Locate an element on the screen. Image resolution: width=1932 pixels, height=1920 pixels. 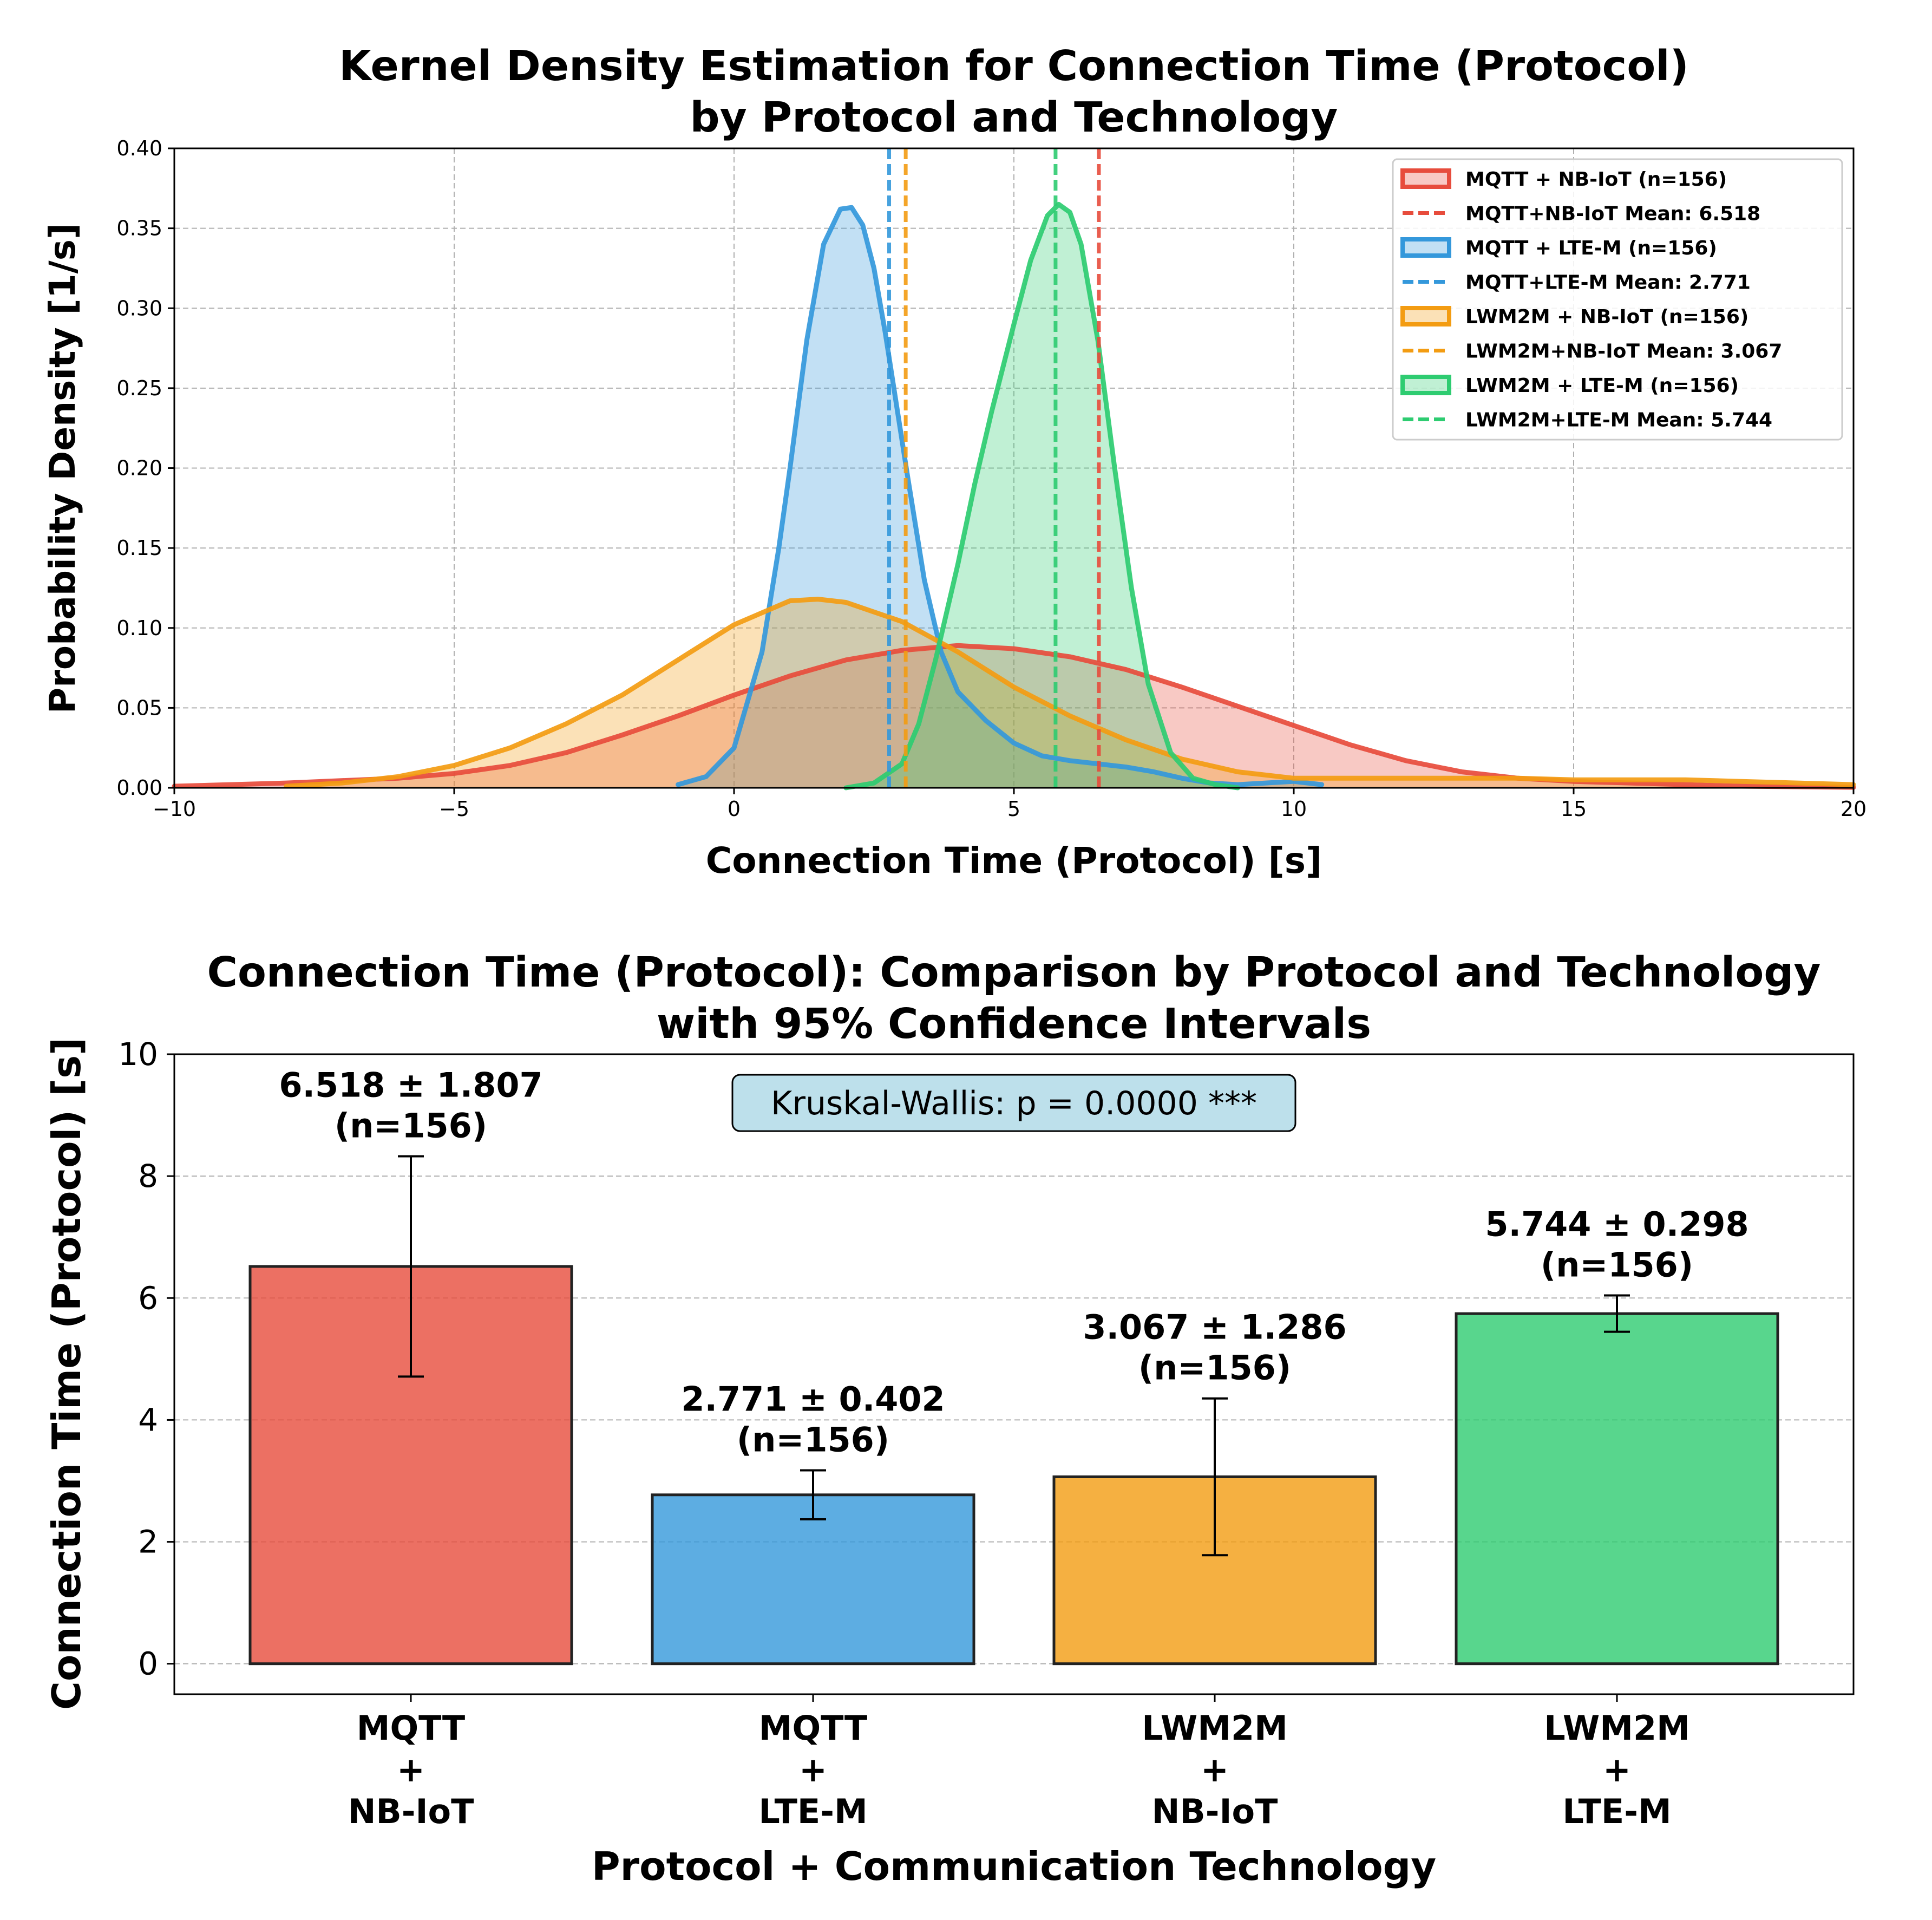
y-tick-label: 0.05 is located at coordinates (139, 708).